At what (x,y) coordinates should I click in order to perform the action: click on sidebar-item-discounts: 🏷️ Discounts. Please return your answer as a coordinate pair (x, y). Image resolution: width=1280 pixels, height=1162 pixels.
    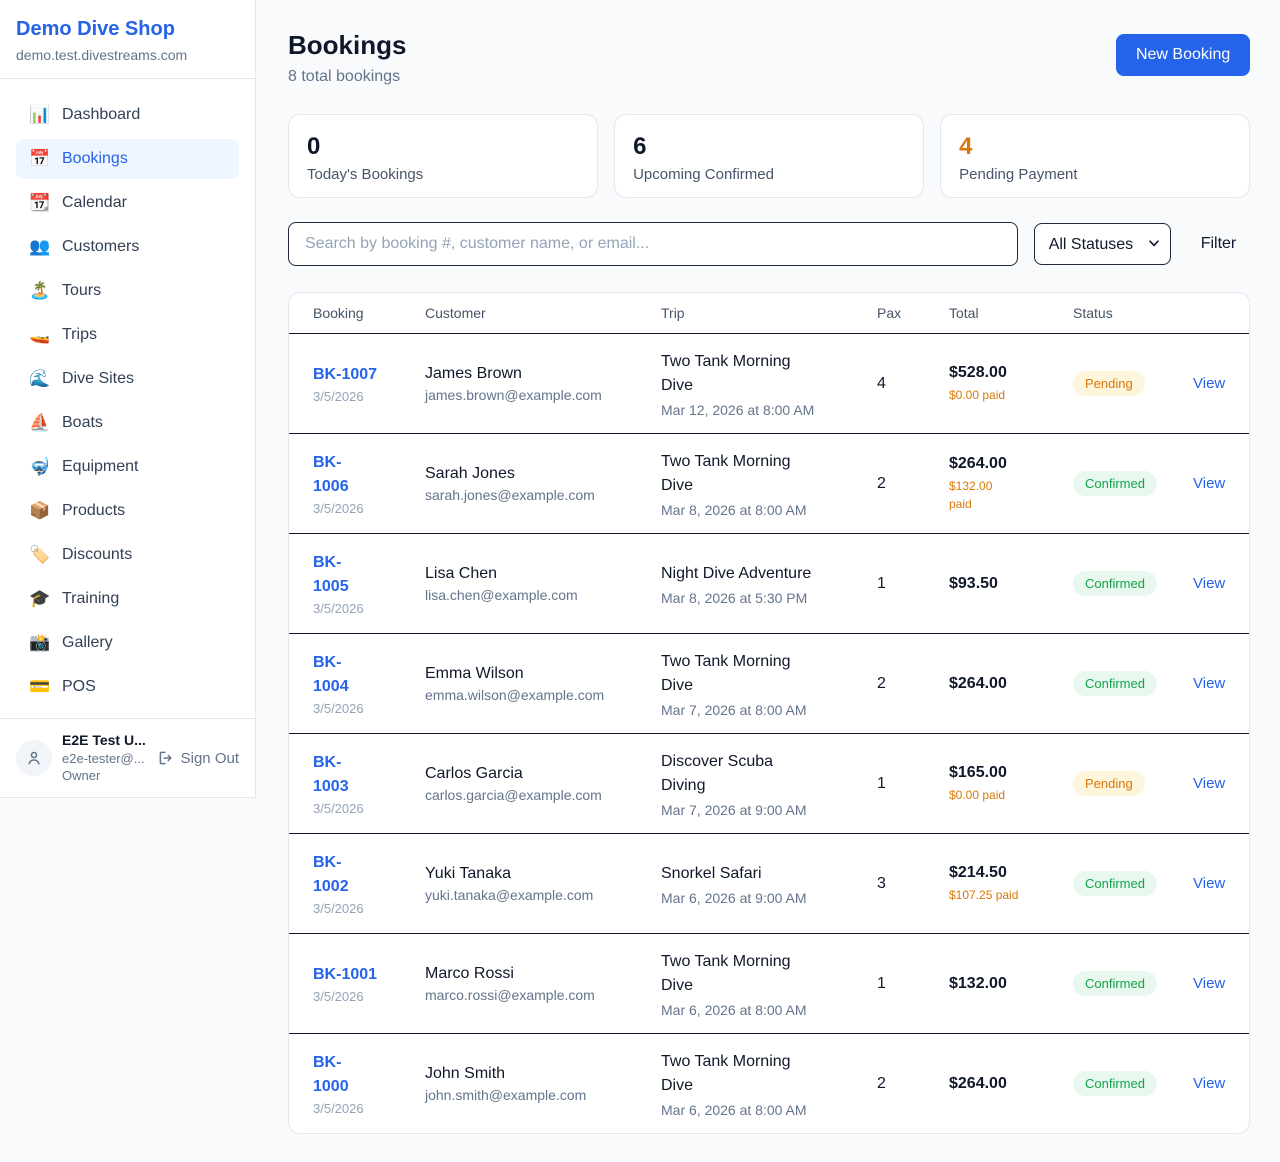
    Looking at the image, I should click on (127, 555).